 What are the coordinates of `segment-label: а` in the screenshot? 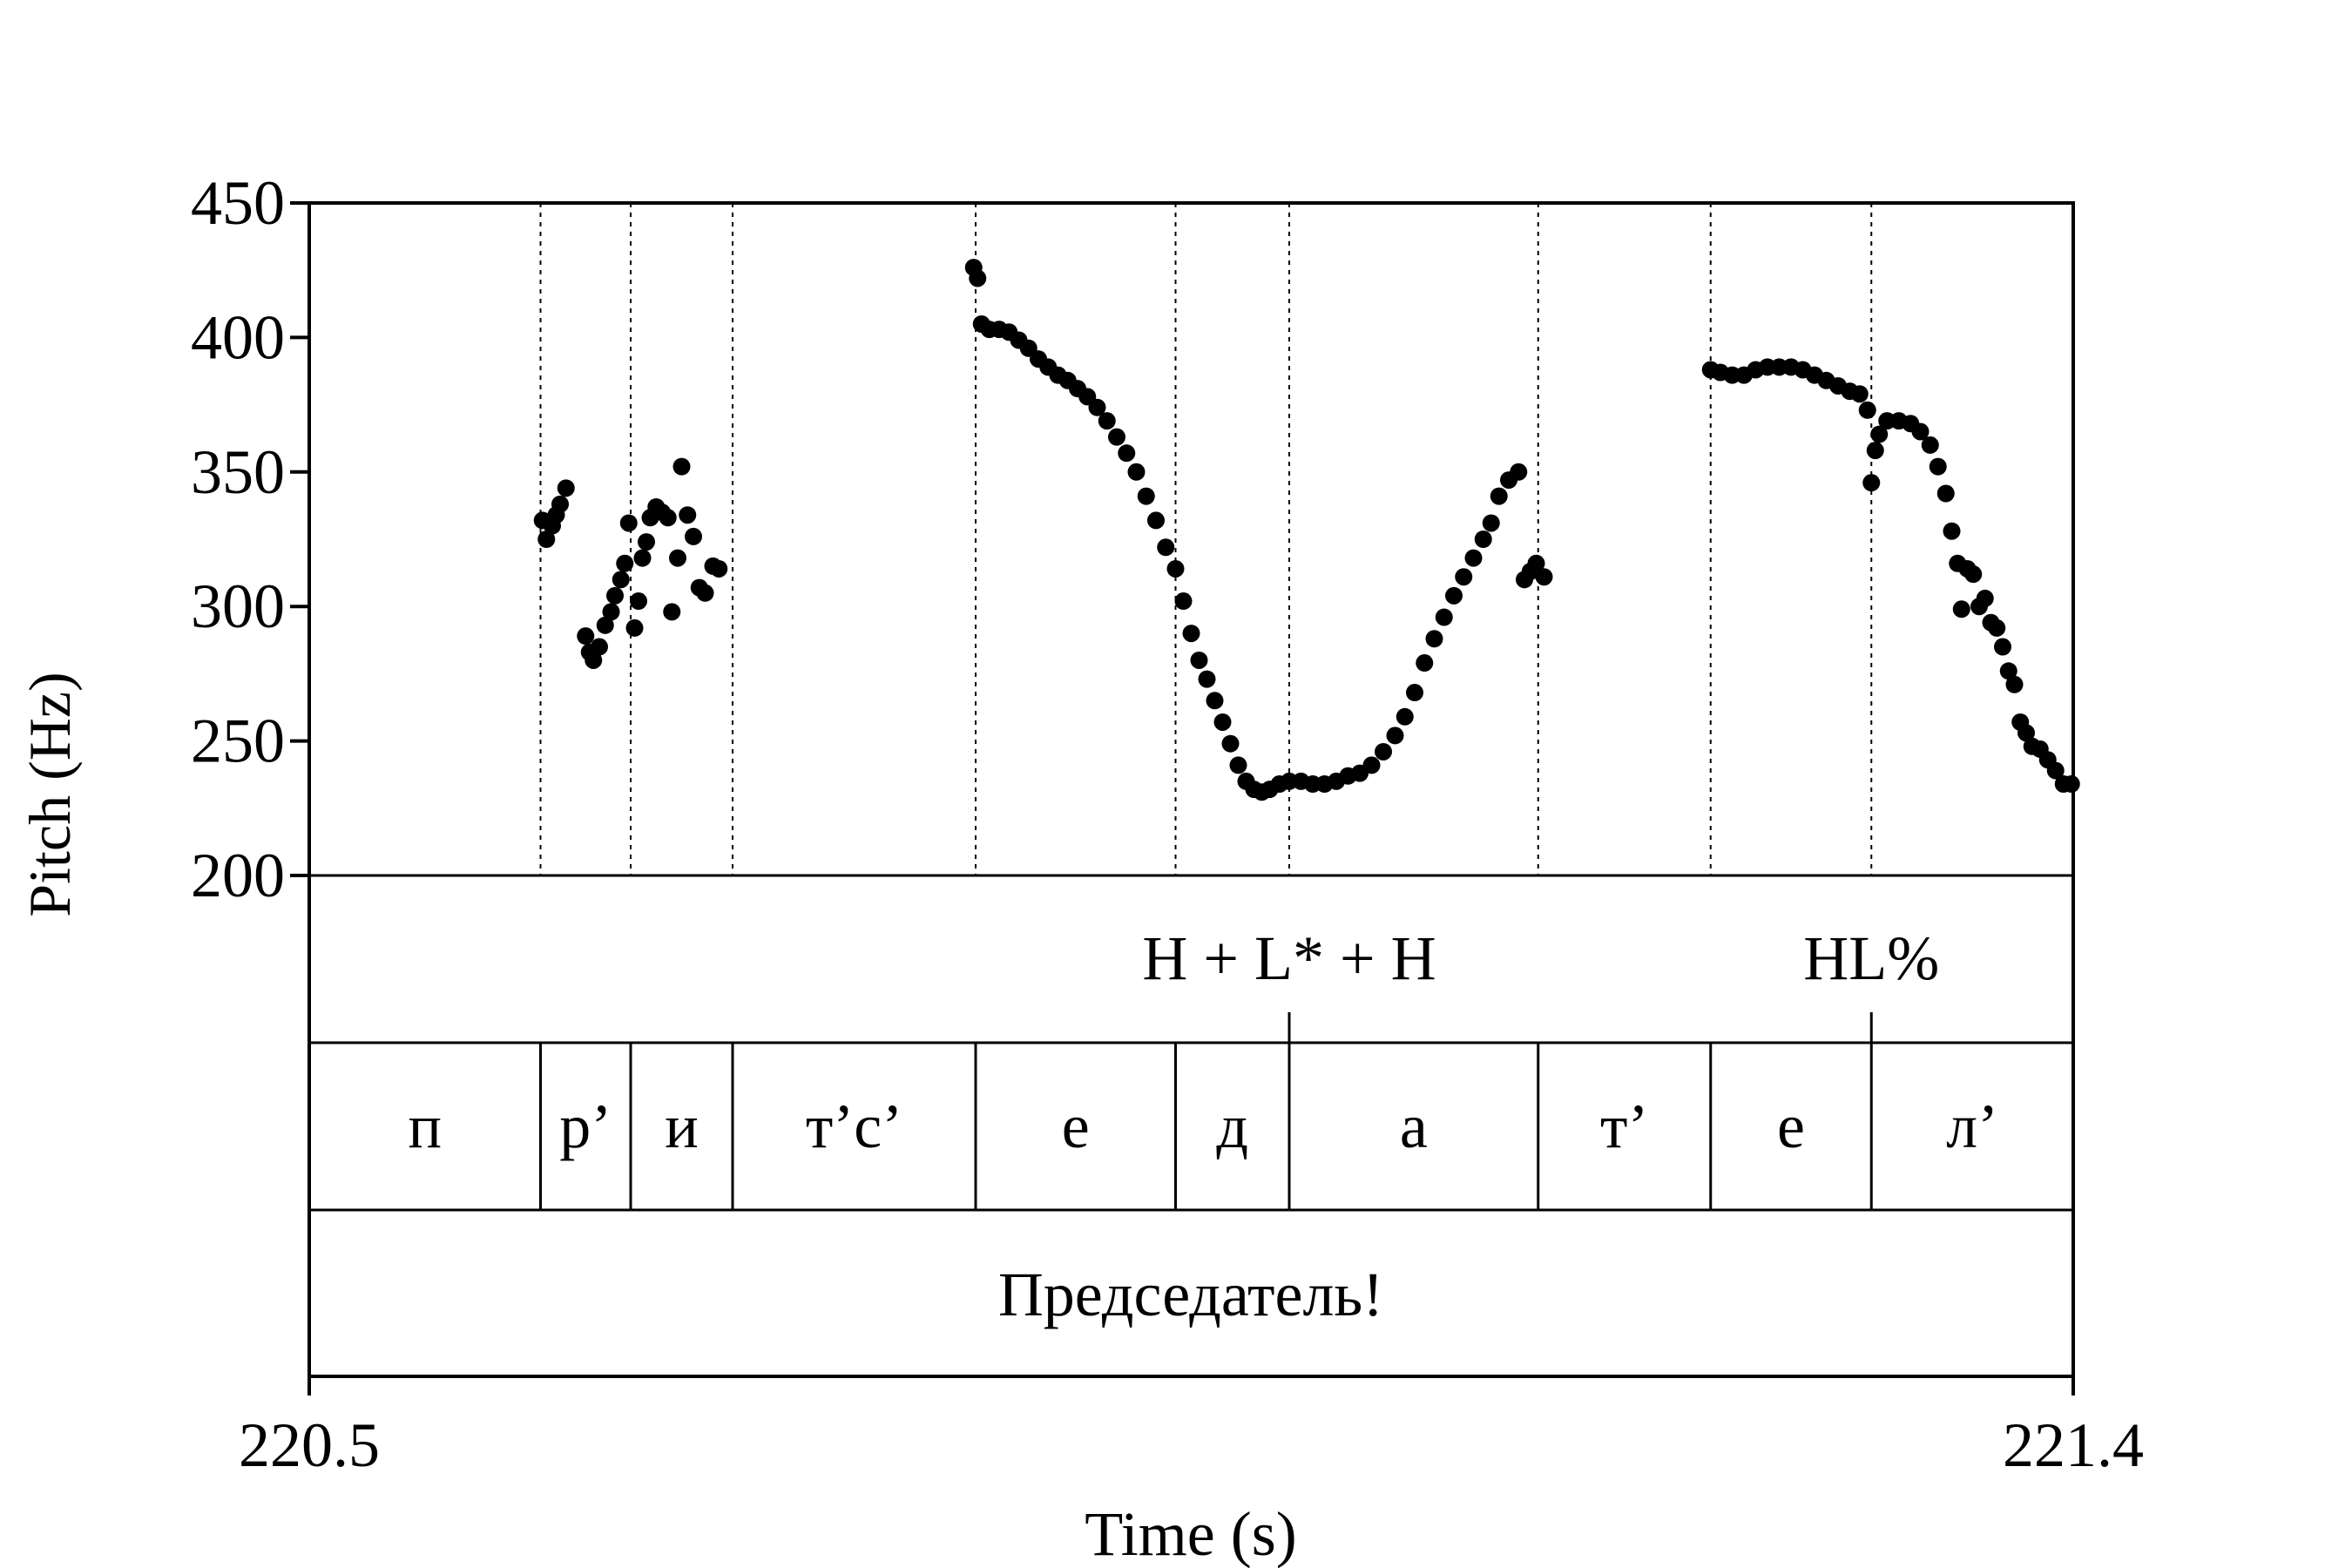 It's located at (1414, 1126).